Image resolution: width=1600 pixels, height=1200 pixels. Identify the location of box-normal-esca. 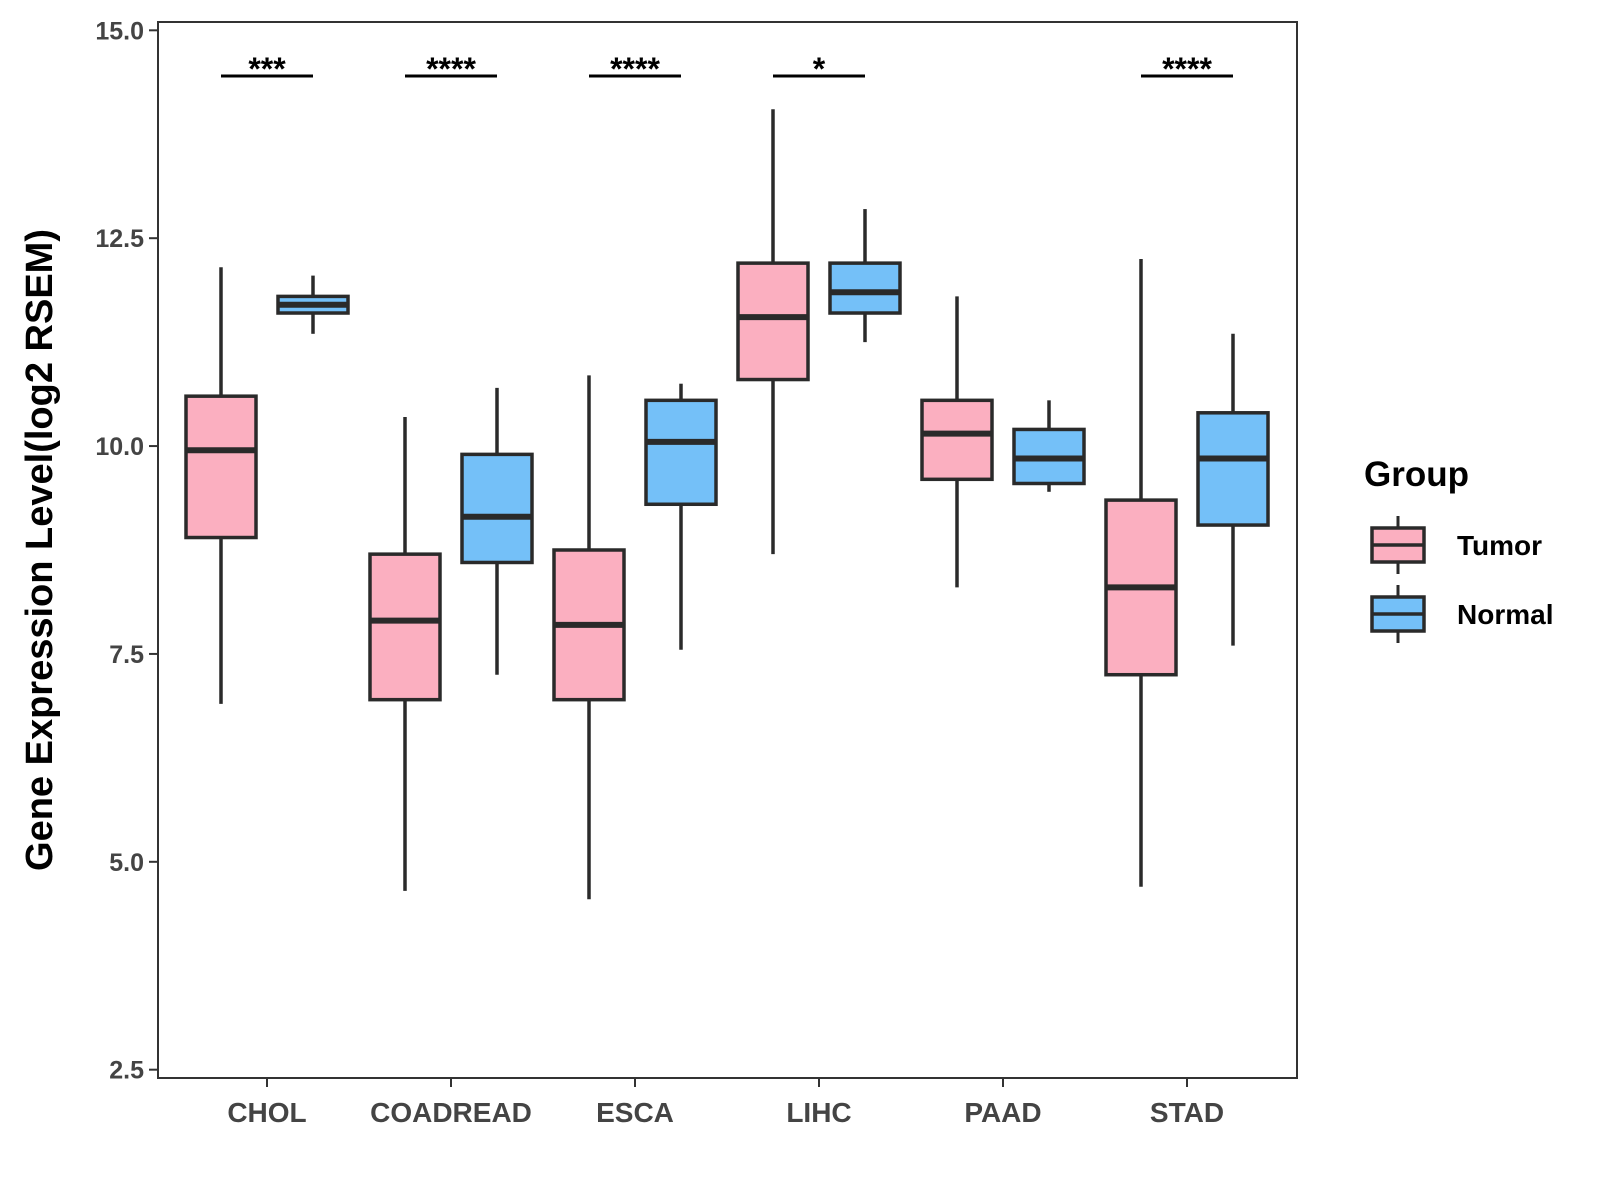
(681, 516).